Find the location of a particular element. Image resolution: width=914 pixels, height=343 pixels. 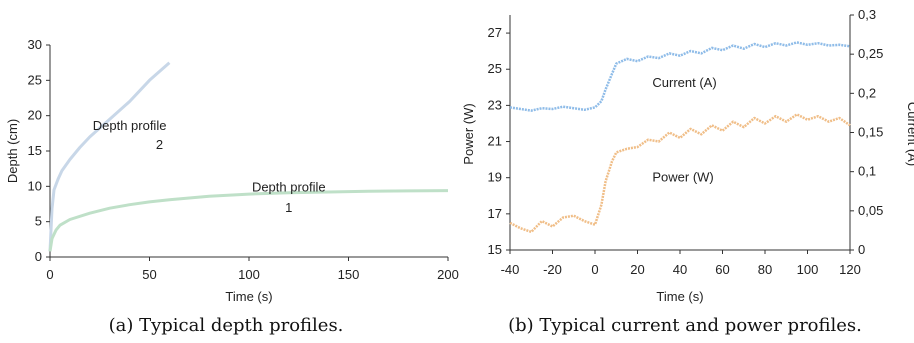

left-y-tick-label: 25 is located at coordinates (495, 68).